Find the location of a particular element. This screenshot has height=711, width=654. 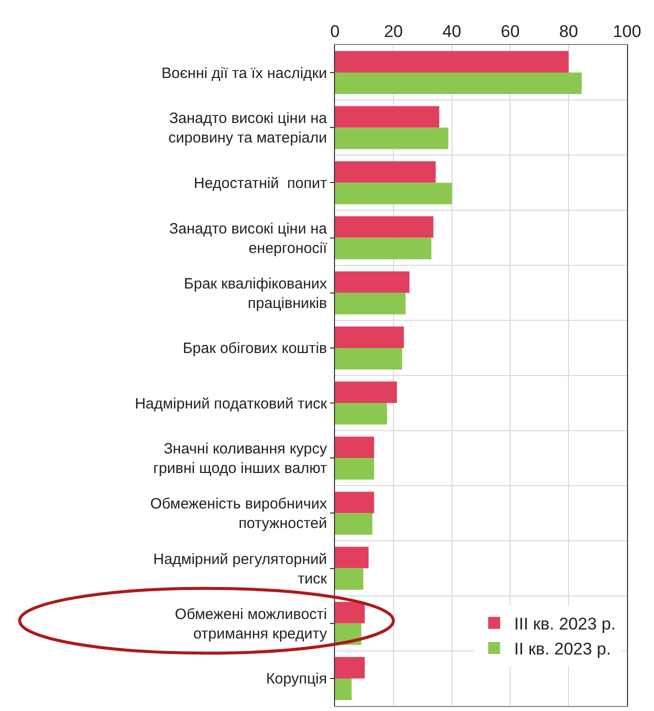

x-tick-label: 20 is located at coordinates (393, 32).